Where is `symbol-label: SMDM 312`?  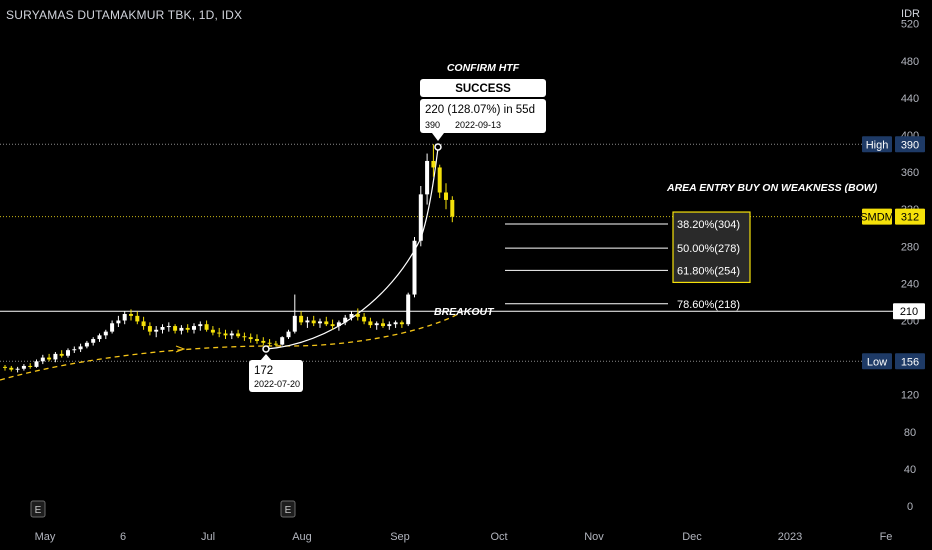
symbol-label: SMDM 312 is located at coordinates (892, 216).